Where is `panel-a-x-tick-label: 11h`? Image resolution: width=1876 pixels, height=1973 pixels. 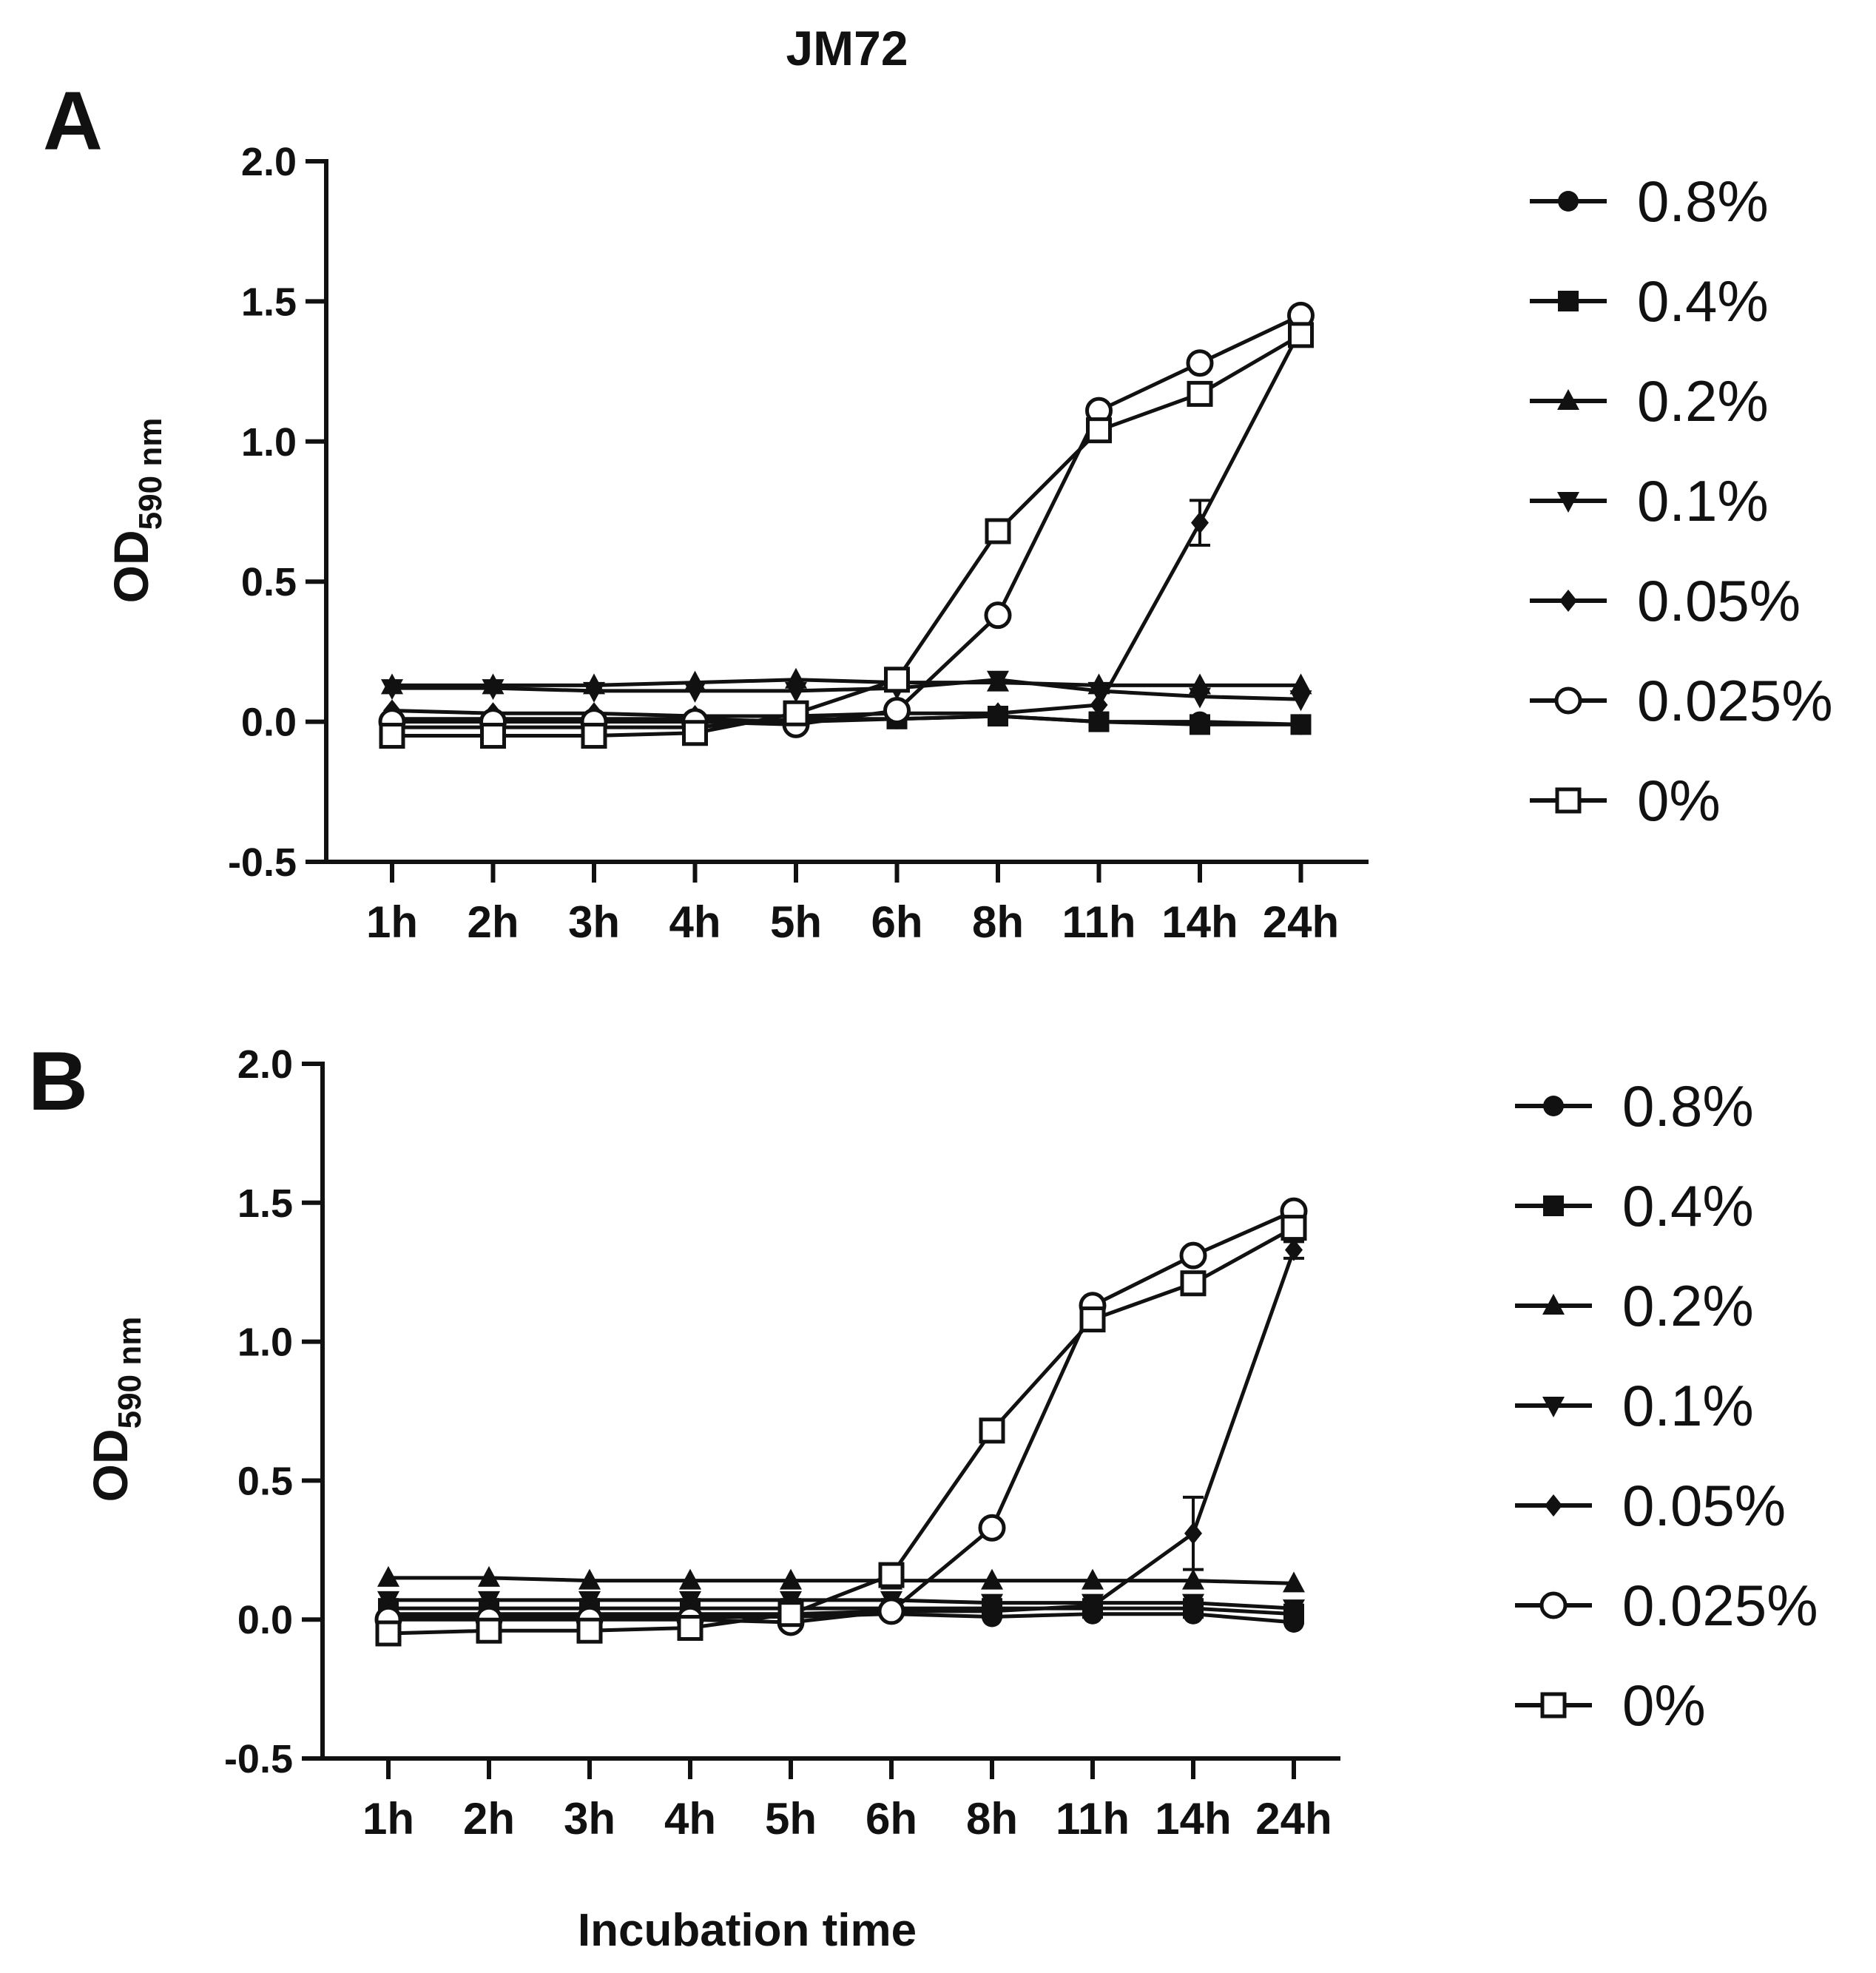
panel-a-x-tick-label: 11h is located at coordinates (1099, 922).